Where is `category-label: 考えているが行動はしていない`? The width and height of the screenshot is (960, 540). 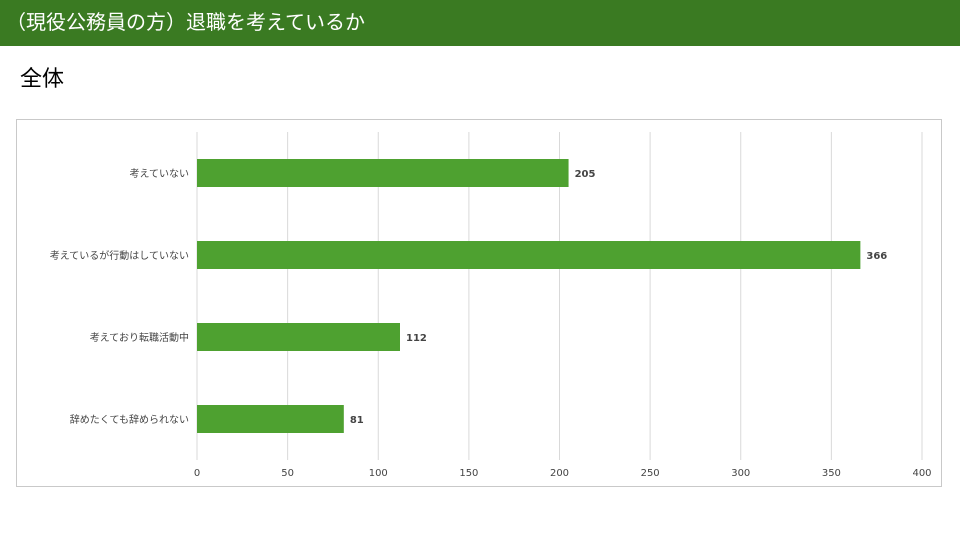 category-label: 考えているが行動はしていない is located at coordinates (119, 255).